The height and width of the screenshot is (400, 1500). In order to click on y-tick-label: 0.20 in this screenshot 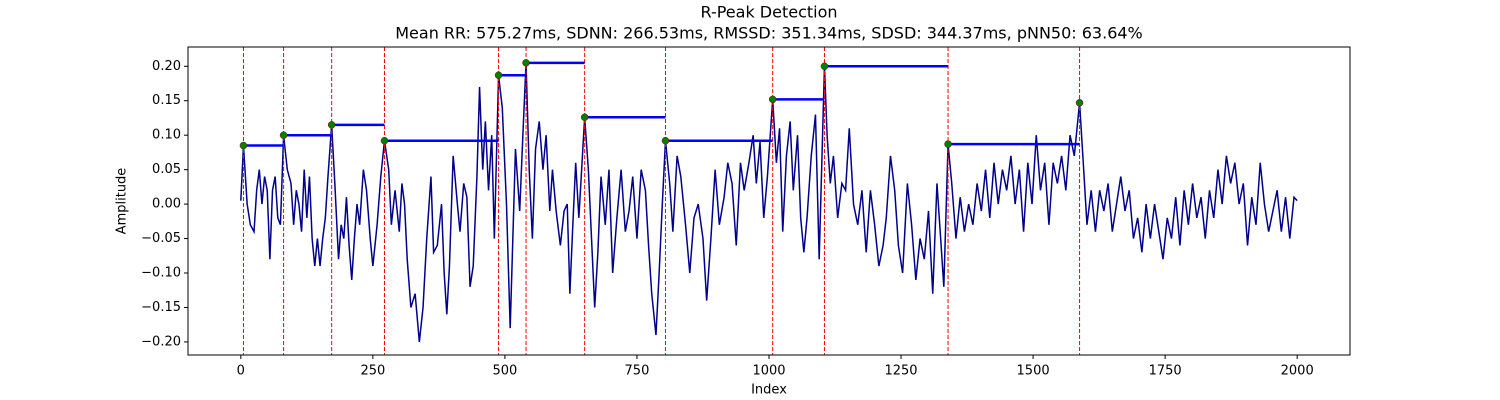, I will do `click(166, 66)`.